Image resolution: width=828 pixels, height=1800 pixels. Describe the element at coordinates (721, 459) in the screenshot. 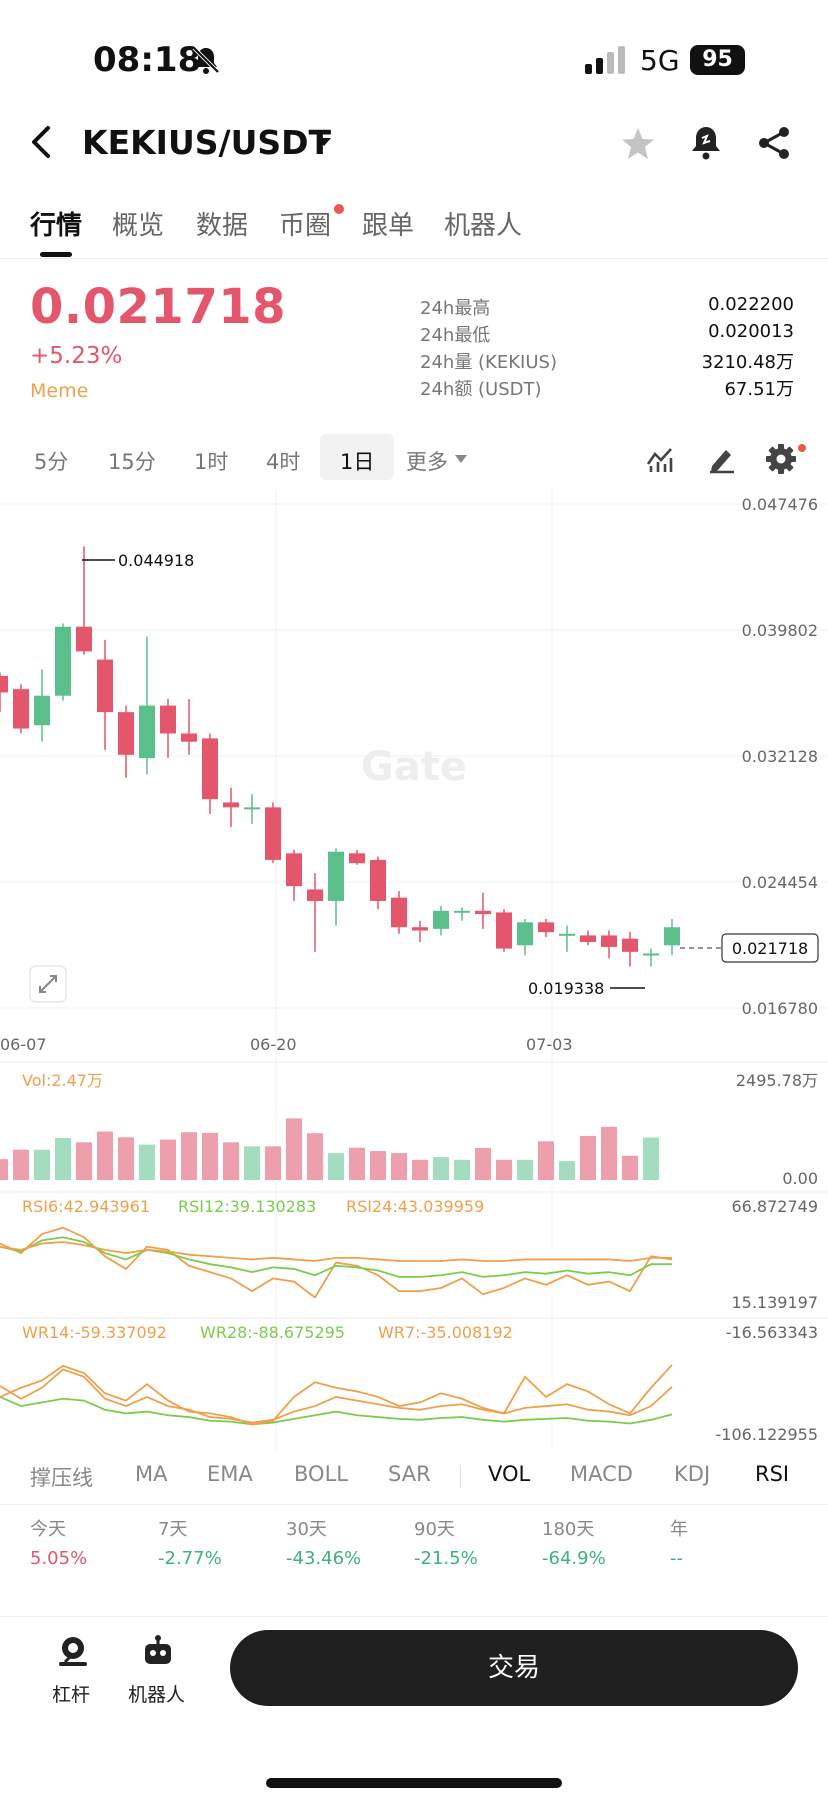

I see `draw-pen-icon` at that location.